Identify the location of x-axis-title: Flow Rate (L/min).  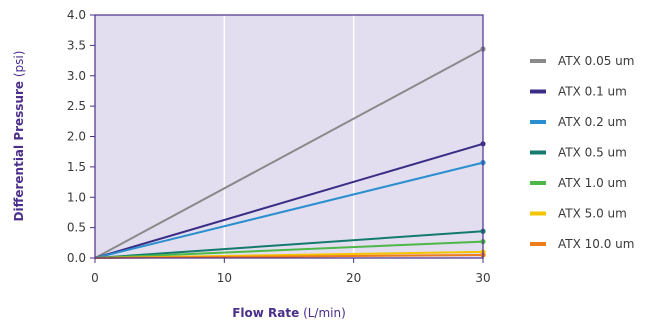
(289, 313).